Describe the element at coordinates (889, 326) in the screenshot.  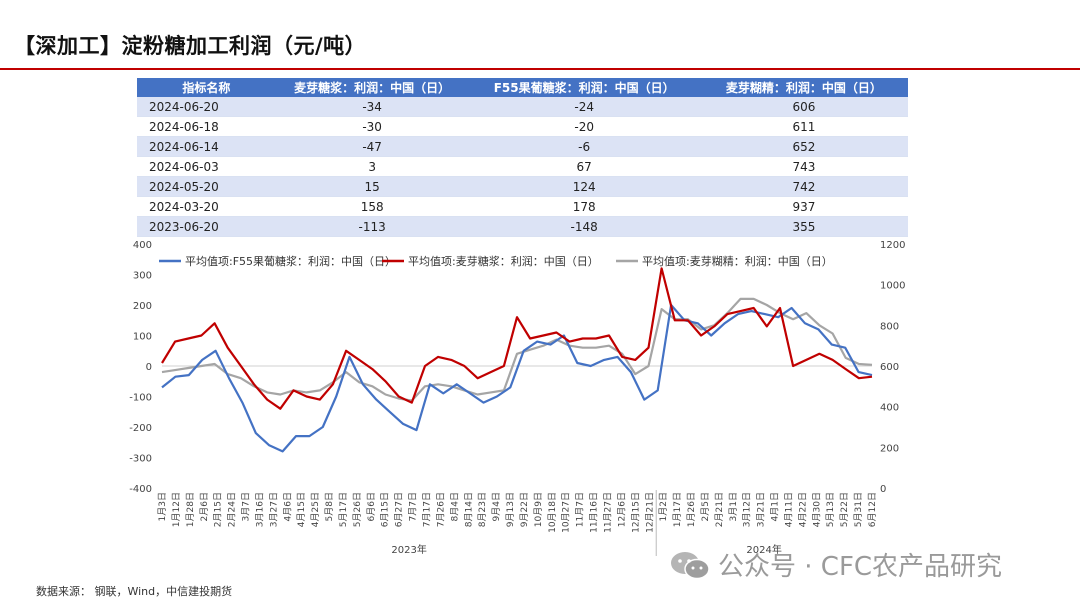
I see `right-axis-tick-label: 800` at that location.